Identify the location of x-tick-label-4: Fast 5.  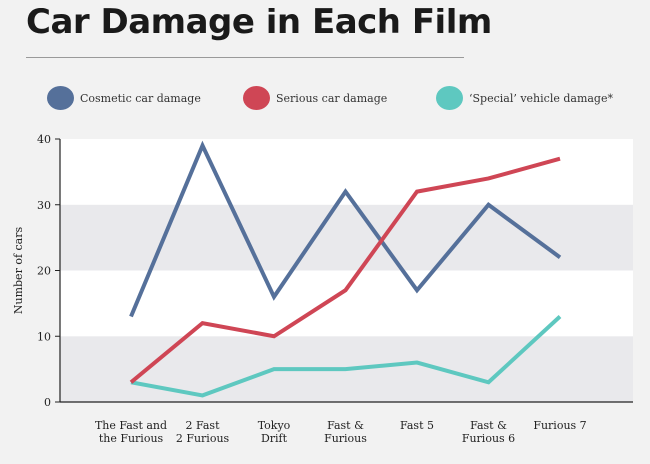
(417, 425).